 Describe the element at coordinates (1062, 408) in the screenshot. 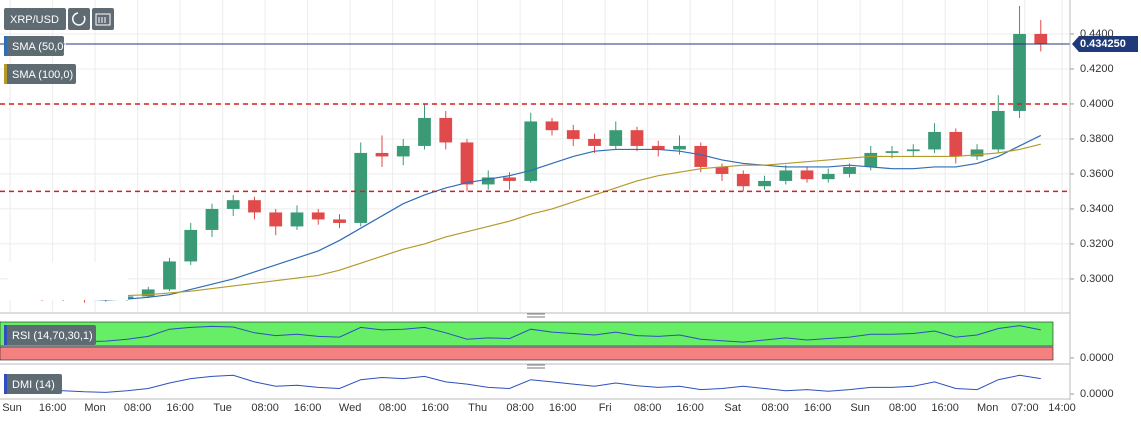

I see `x-tick-label: 14:00` at that location.